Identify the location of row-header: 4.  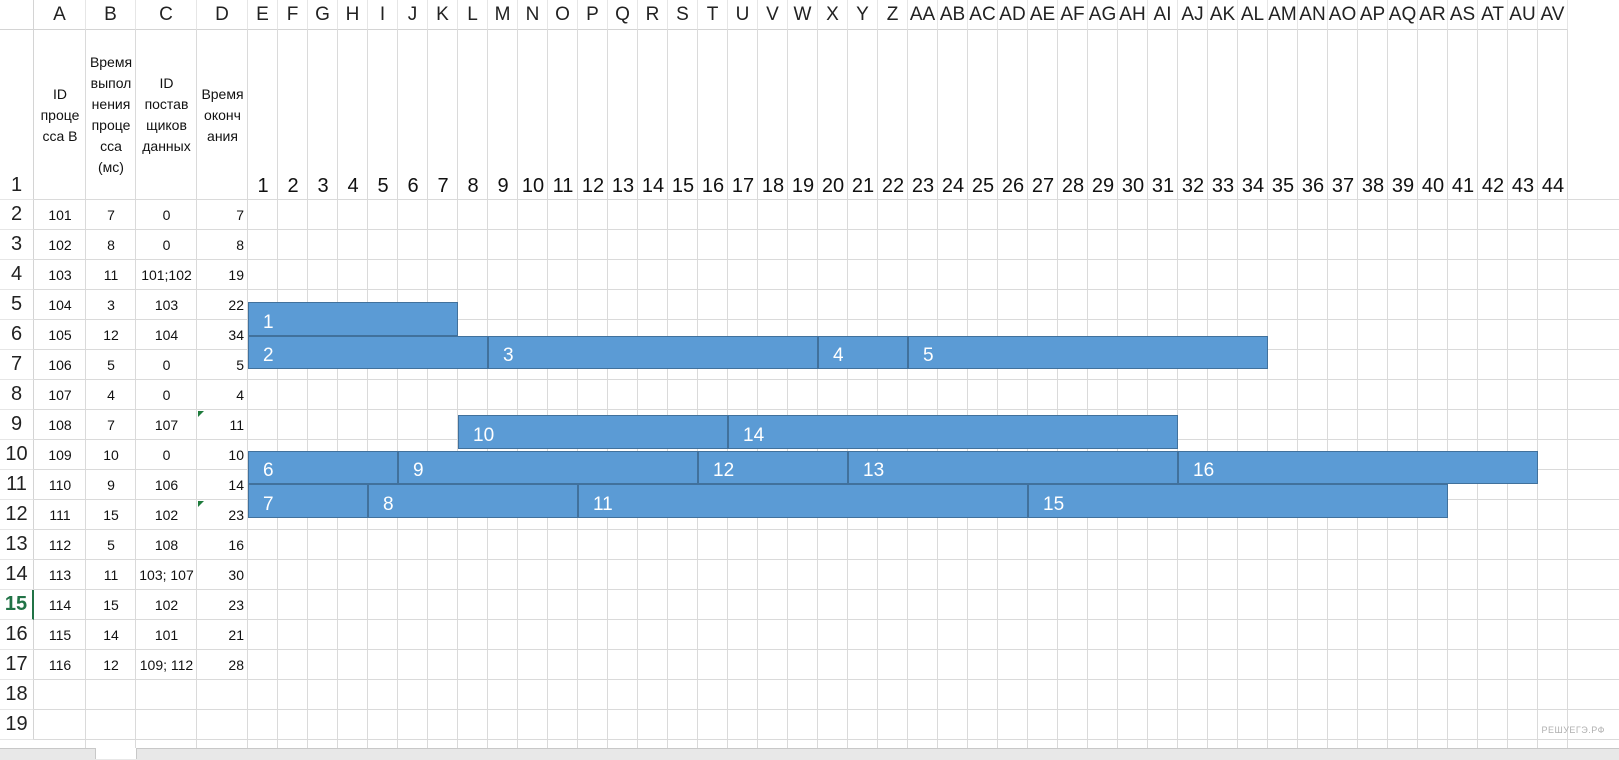
(17, 275).